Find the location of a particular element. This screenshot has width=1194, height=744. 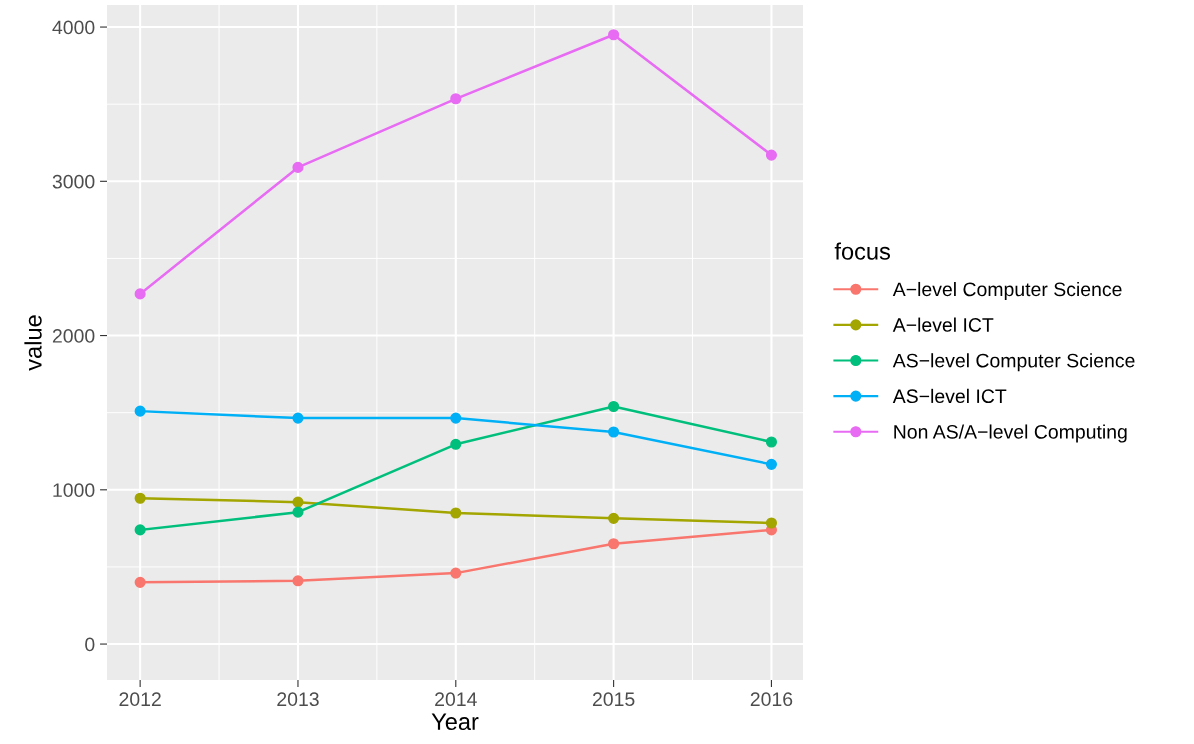

y-tick-label: 2000 is located at coordinates (73, 336).